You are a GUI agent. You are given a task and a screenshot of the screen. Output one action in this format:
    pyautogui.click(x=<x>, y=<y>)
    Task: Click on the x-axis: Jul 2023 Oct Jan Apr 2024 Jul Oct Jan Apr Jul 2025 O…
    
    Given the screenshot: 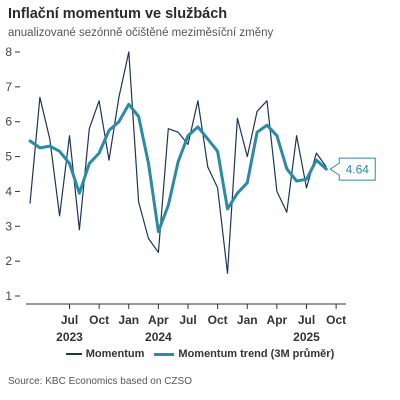 What is the action you would take?
    pyautogui.click(x=186, y=323)
    